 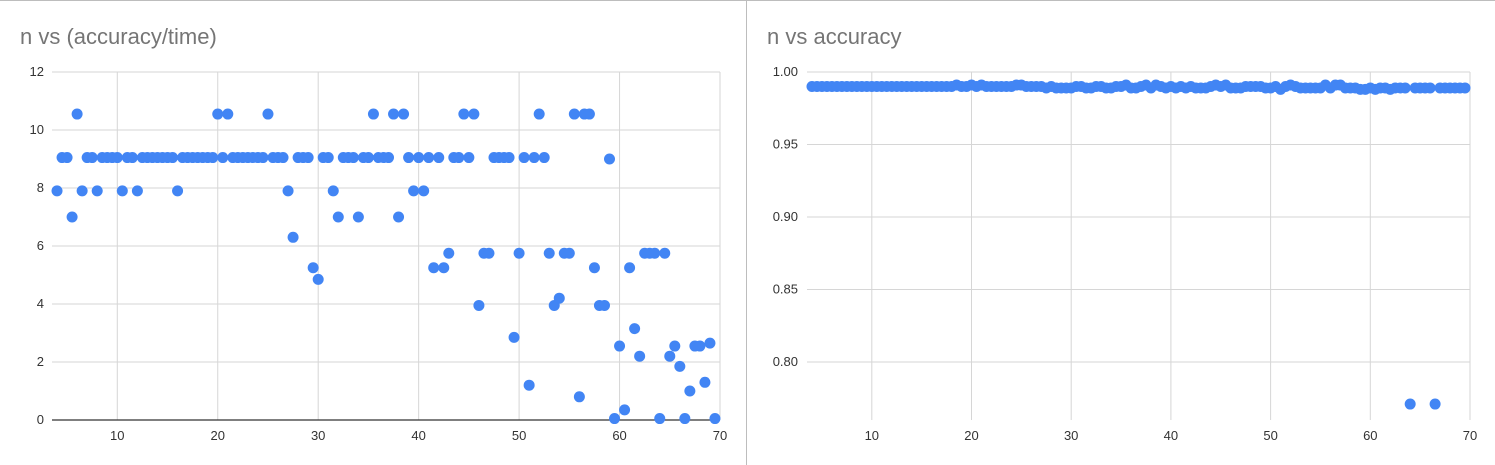 I want to click on panel-divider, so click(x=746, y=232).